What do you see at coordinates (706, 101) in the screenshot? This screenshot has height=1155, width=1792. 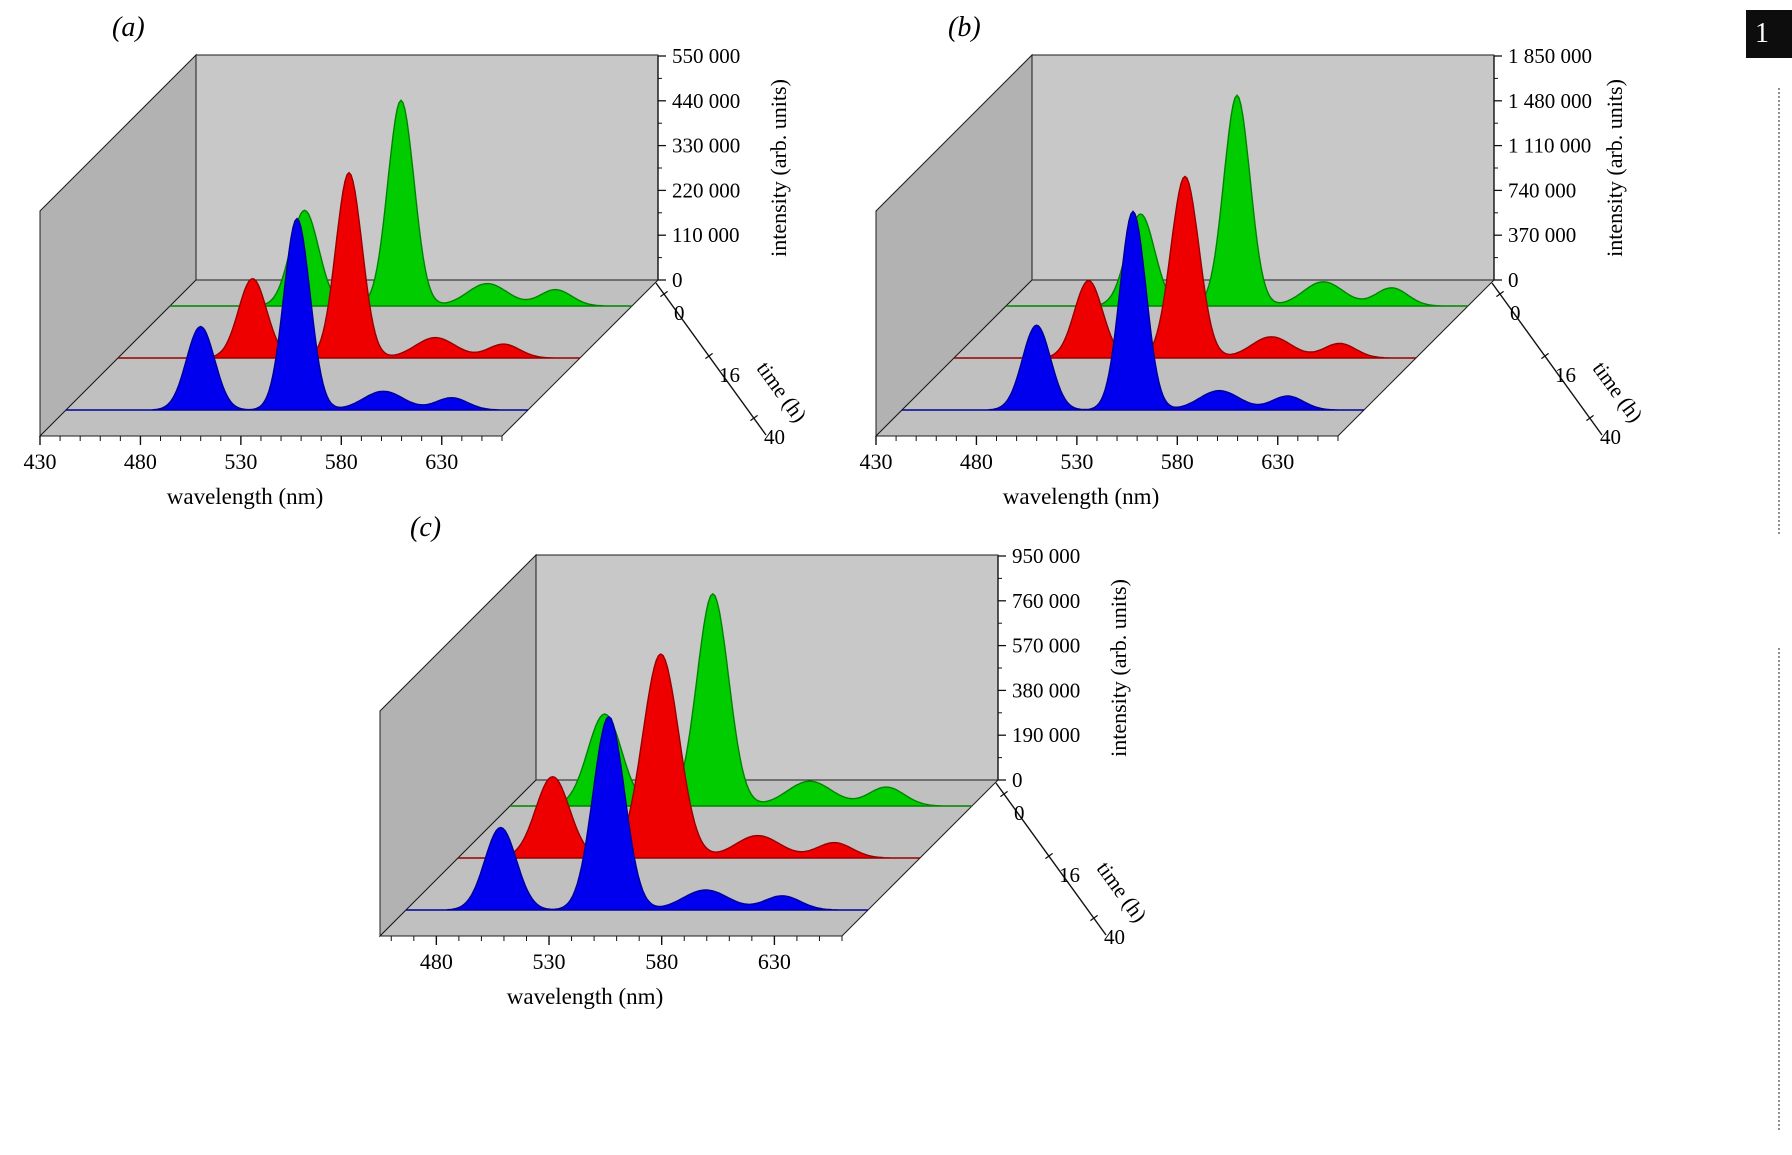 I see `y-tick-label: 440 000` at bounding box center [706, 101].